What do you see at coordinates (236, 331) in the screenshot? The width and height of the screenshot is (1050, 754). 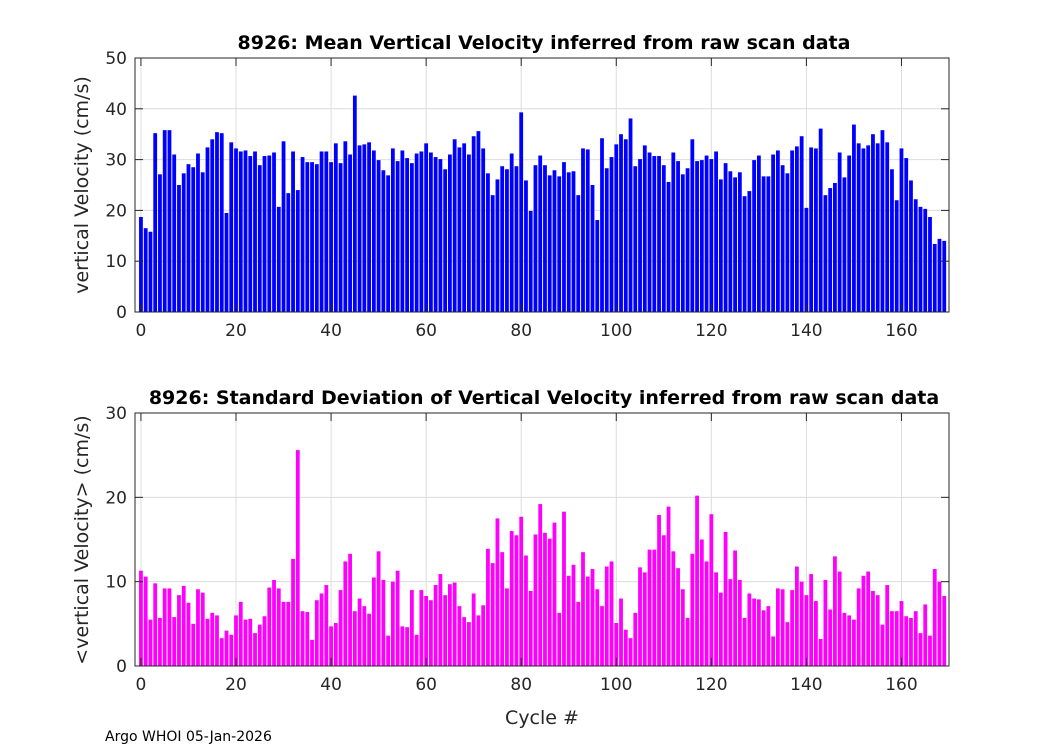 I see `x-tick-label: 20` at bounding box center [236, 331].